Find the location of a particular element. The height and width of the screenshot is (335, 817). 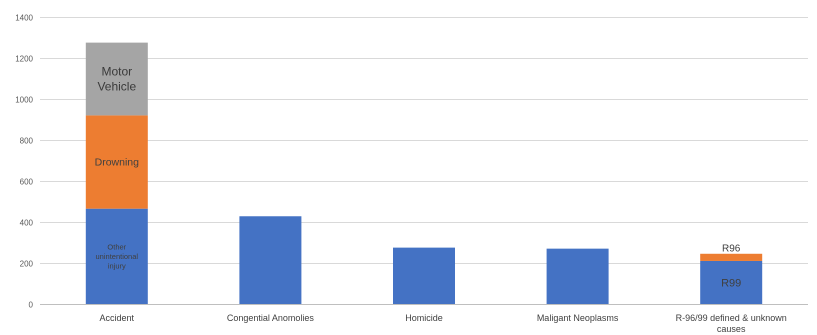

y-tick-label: 200 is located at coordinates (27, 264).